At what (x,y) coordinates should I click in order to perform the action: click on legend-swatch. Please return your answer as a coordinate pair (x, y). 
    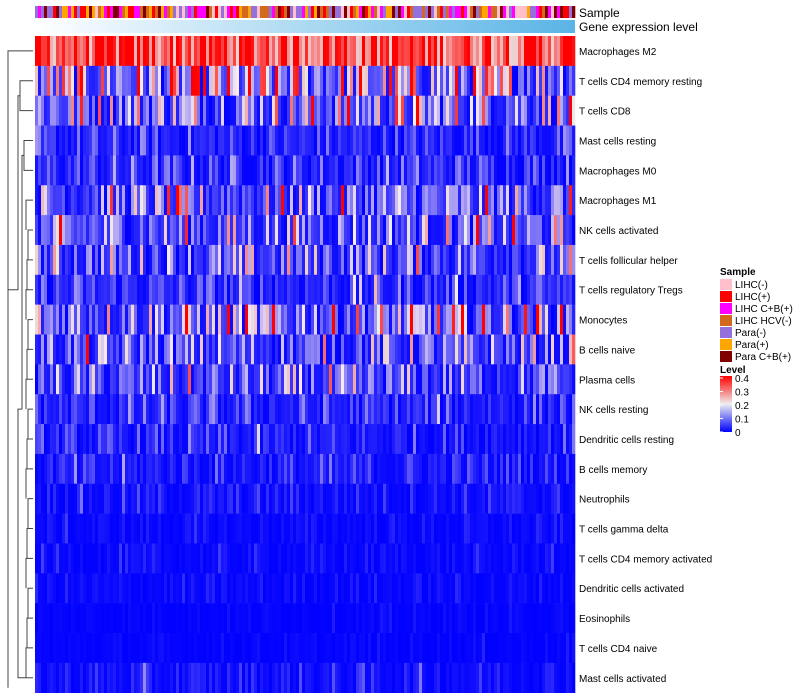
    Looking at the image, I should click on (726, 356).